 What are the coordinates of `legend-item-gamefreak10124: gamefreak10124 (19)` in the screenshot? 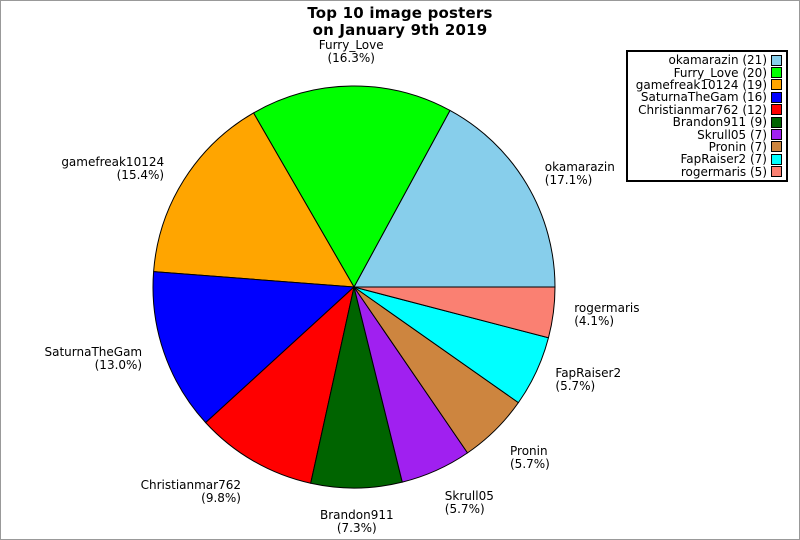 It's located at (709, 85).